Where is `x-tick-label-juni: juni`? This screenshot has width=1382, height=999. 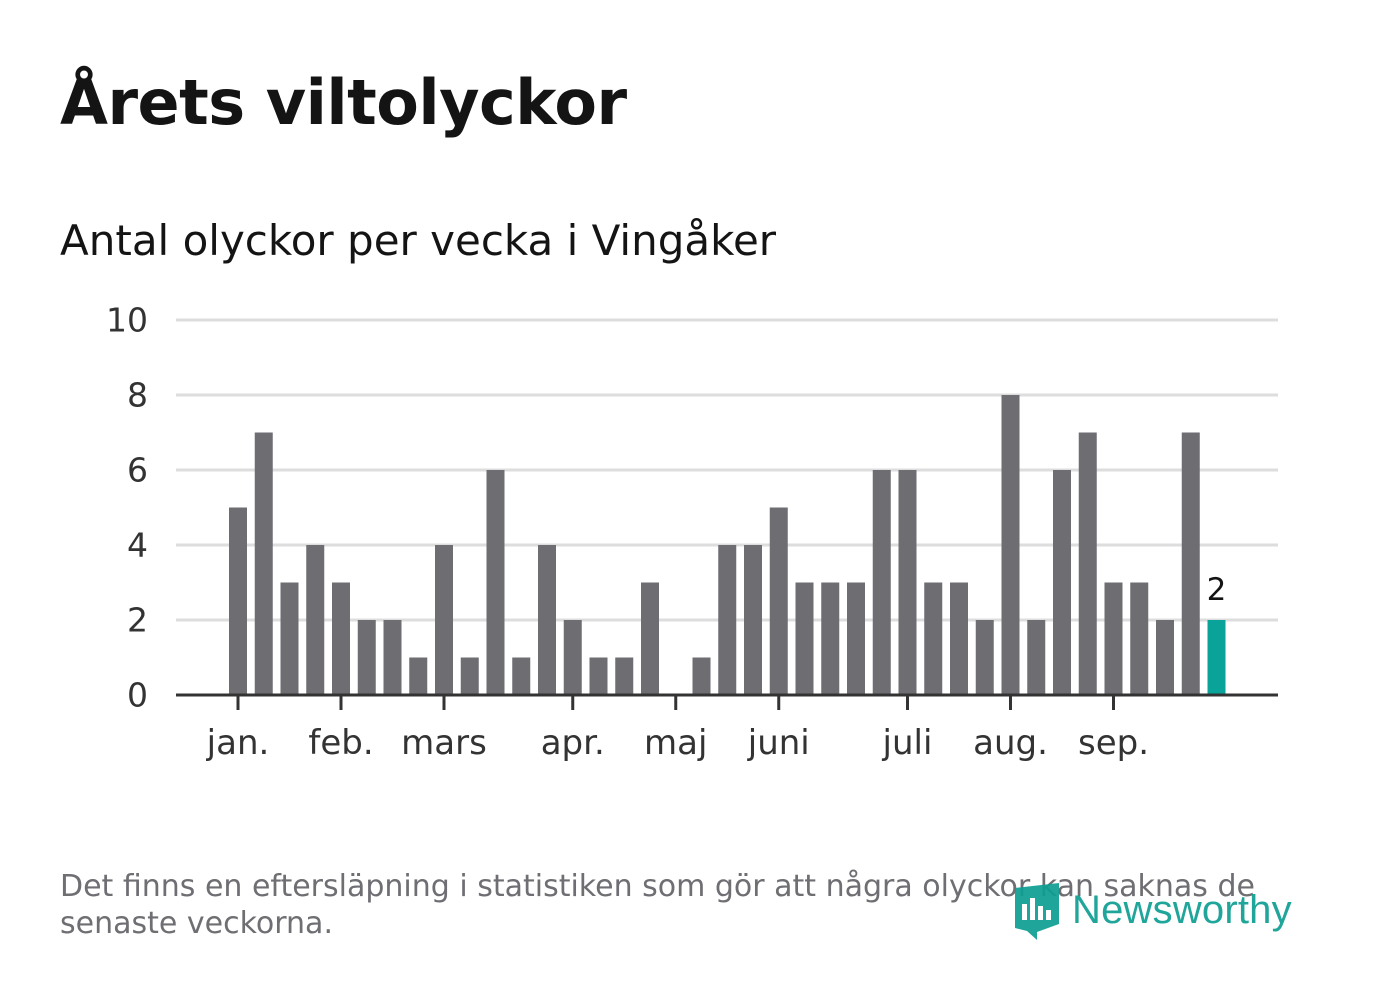 x-tick-label-juni: juni is located at coordinates (778, 743).